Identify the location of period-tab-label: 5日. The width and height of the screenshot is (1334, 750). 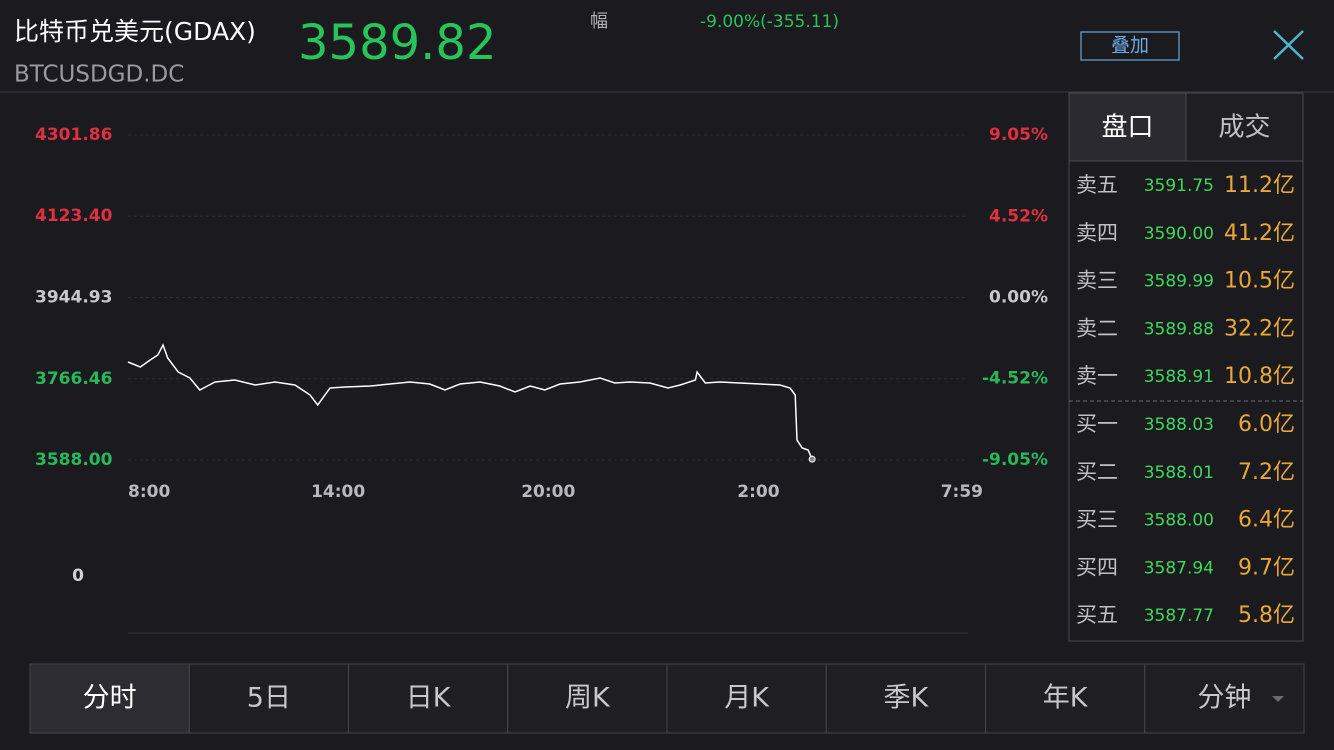
(269, 698).